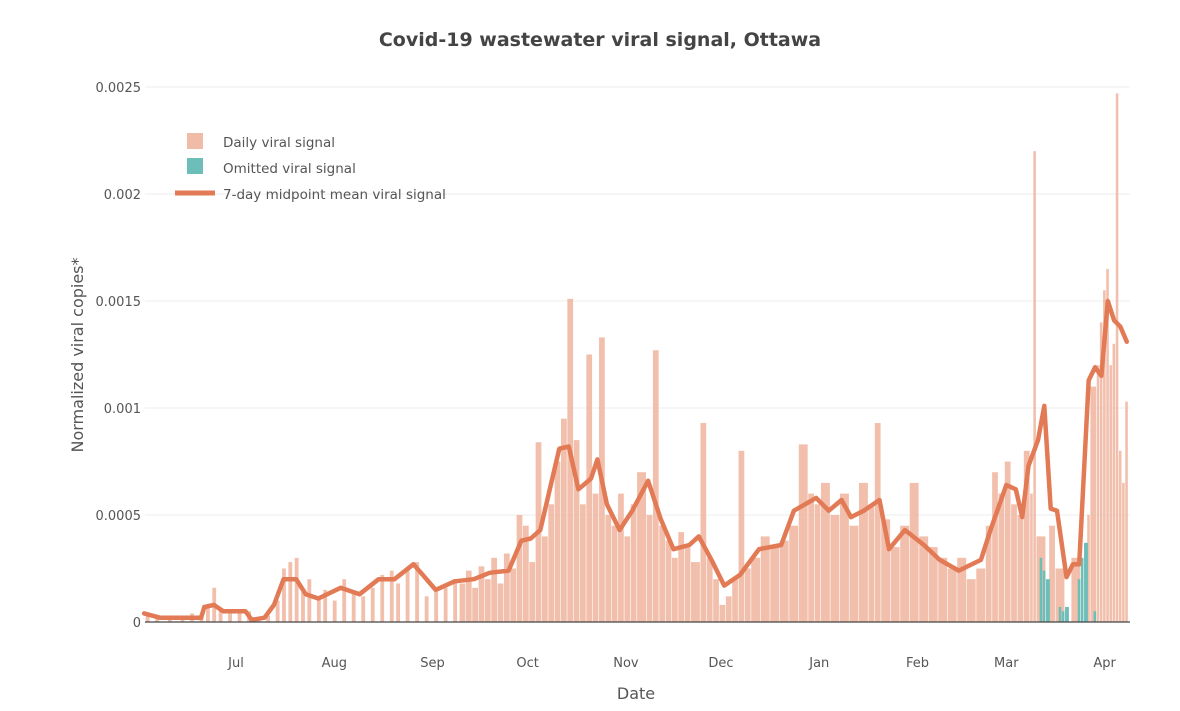  I want to click on x-tick-label: Aug, so click(334, 663).